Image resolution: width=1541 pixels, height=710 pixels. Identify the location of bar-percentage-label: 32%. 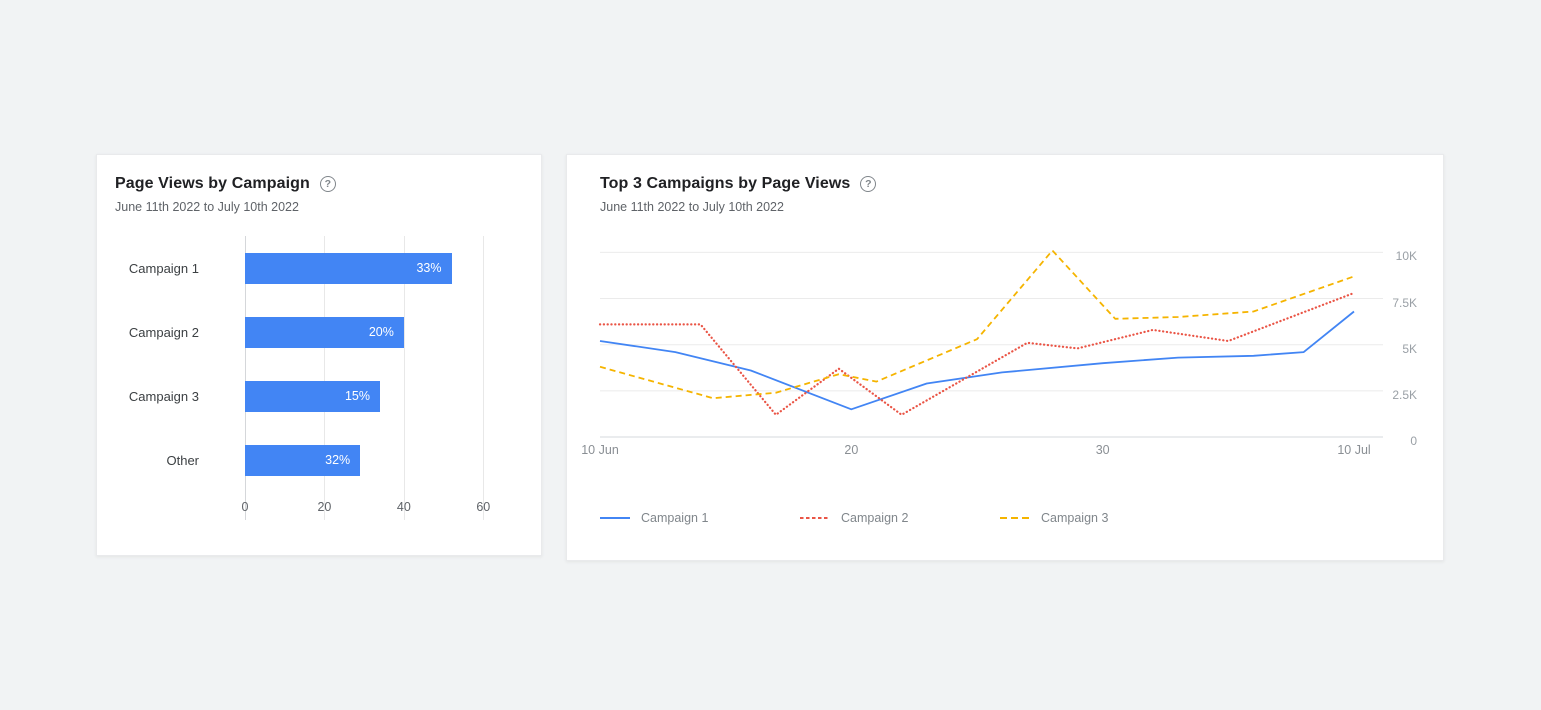
(338, 460).